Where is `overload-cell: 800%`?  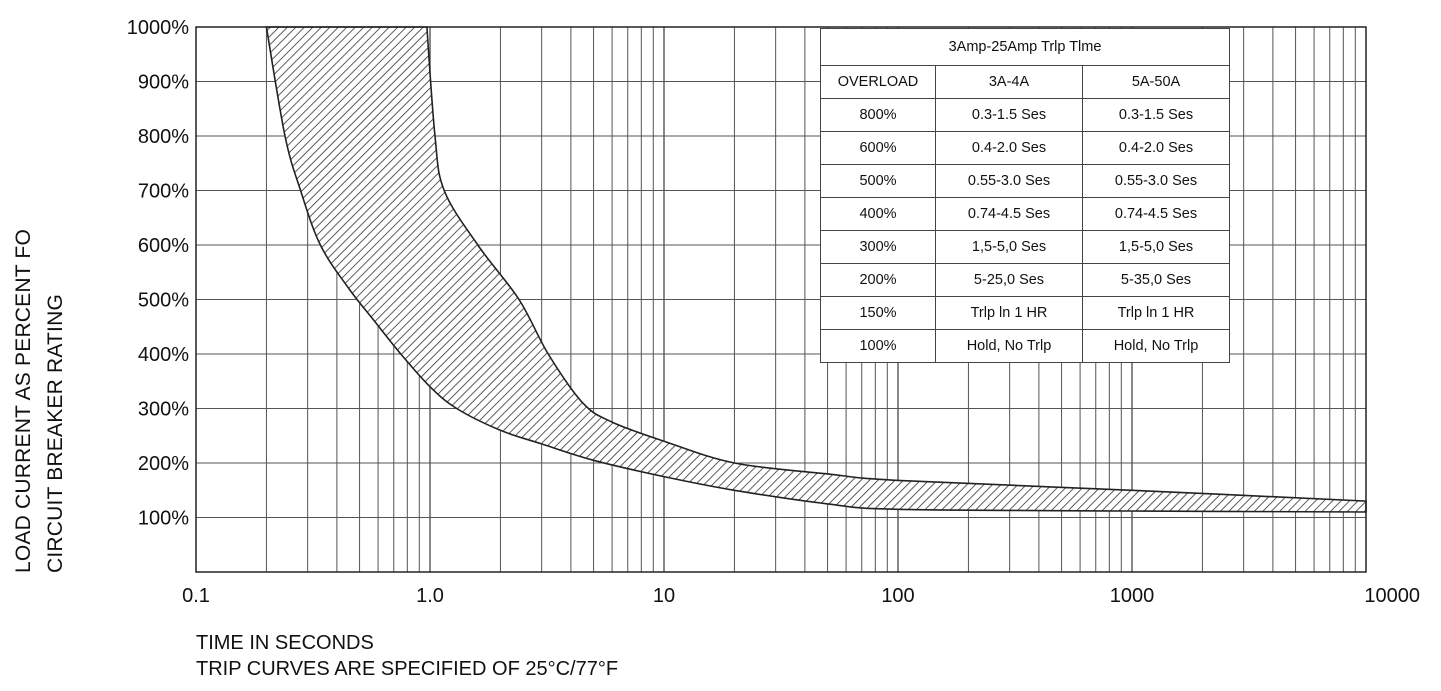
overload-cell: 800% is located at coordinates (878, 115).